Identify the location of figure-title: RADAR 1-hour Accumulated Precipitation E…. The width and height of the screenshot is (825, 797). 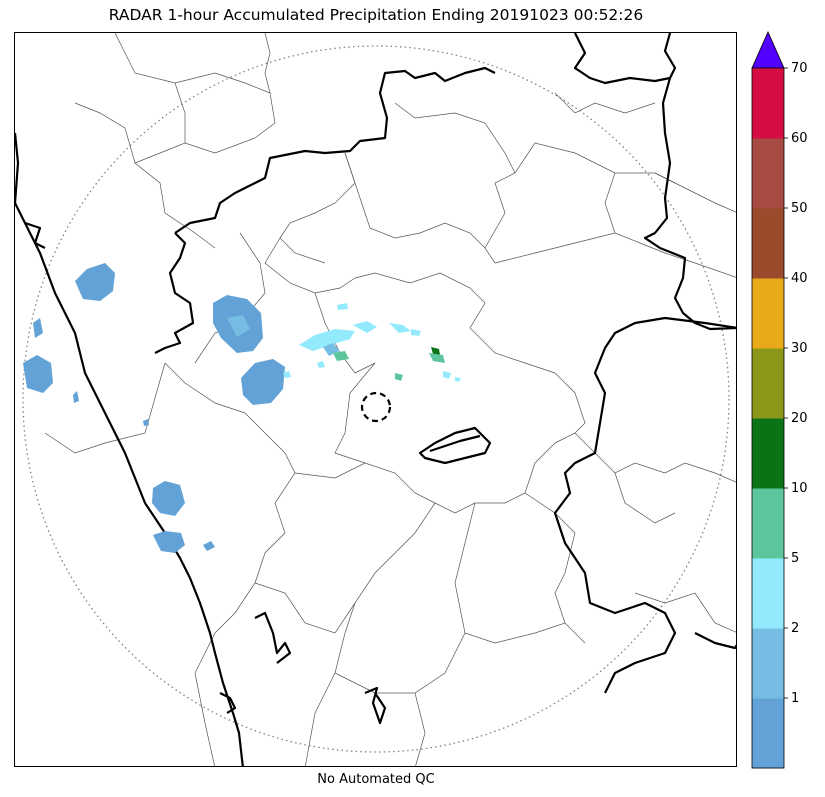
(376, 15).